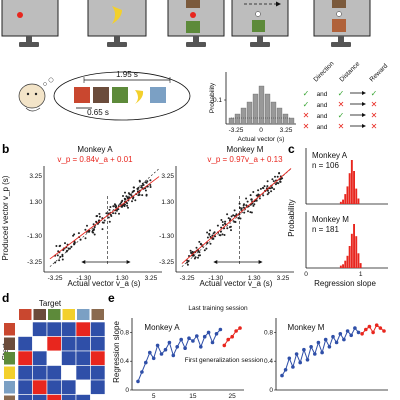 The image size is (400, 400). I want to click on x-tick-label: 1.30, so click(254, 278).